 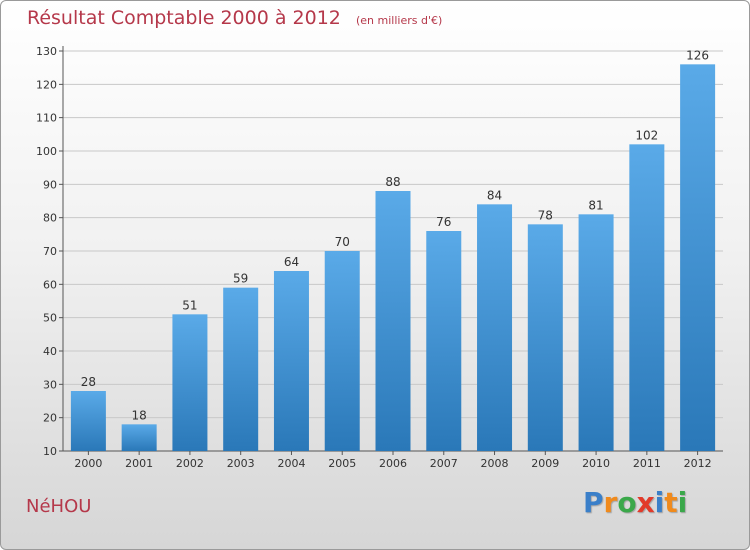 What do you see at coordinates (444, 341) in the screenshot?
I see `bar-2007` at bounding box center [444, 341].